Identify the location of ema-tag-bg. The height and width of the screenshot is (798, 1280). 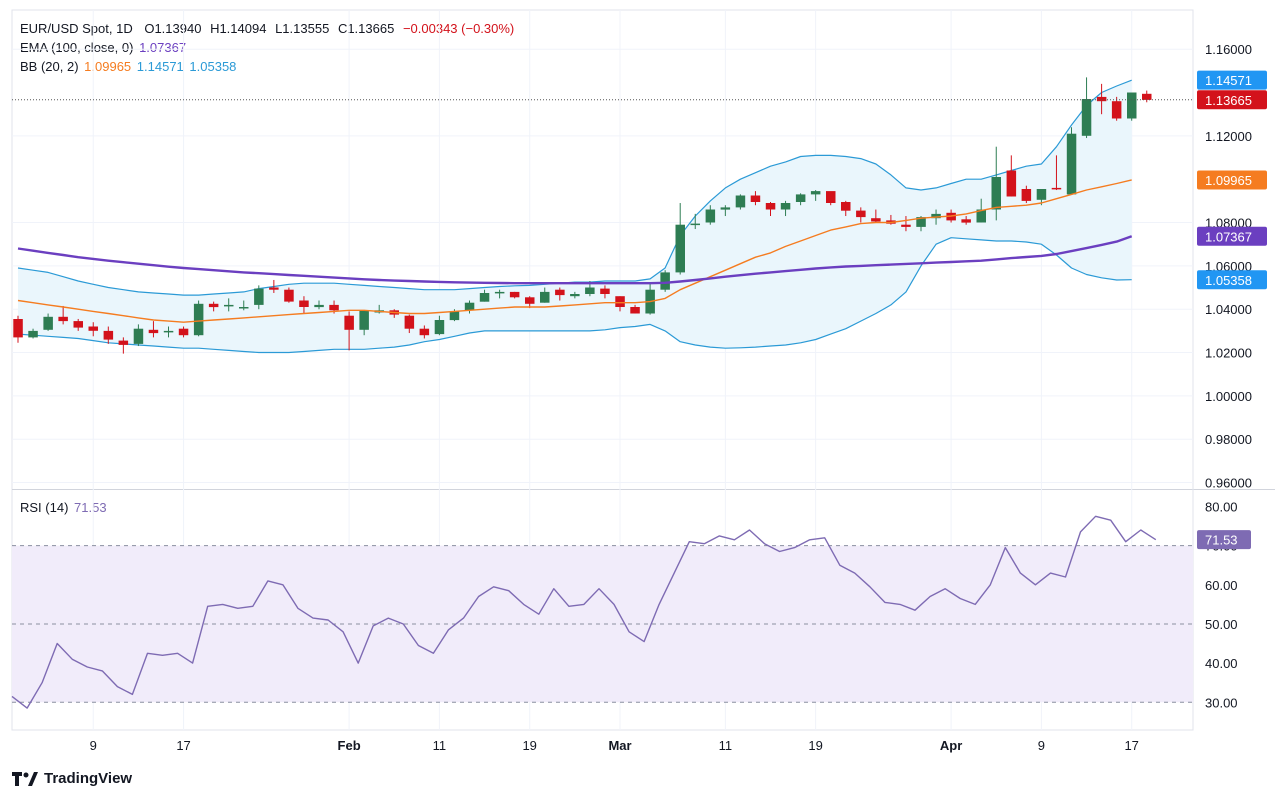
(1232, 236).